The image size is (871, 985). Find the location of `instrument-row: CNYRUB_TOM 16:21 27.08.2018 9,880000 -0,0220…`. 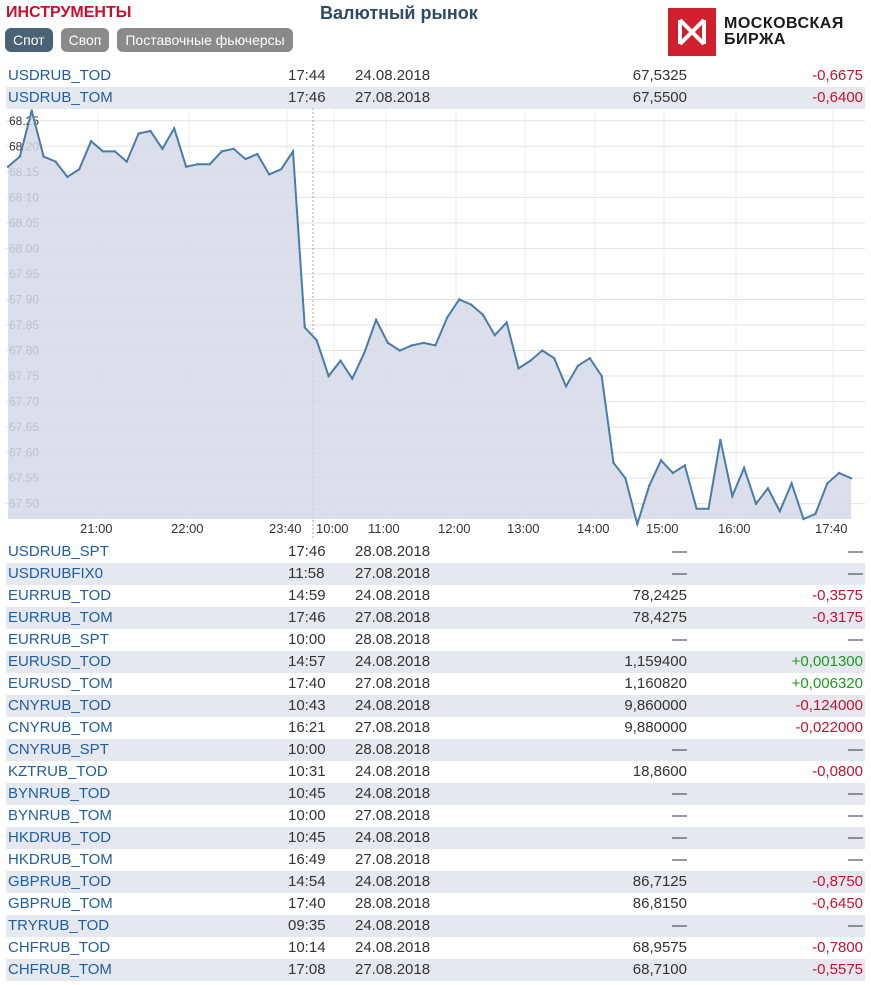

instrument-row: CNYRUB_TOM 16:21 27.08.2018 9,880000 -0,0220… is located at coordinates (435, 728).